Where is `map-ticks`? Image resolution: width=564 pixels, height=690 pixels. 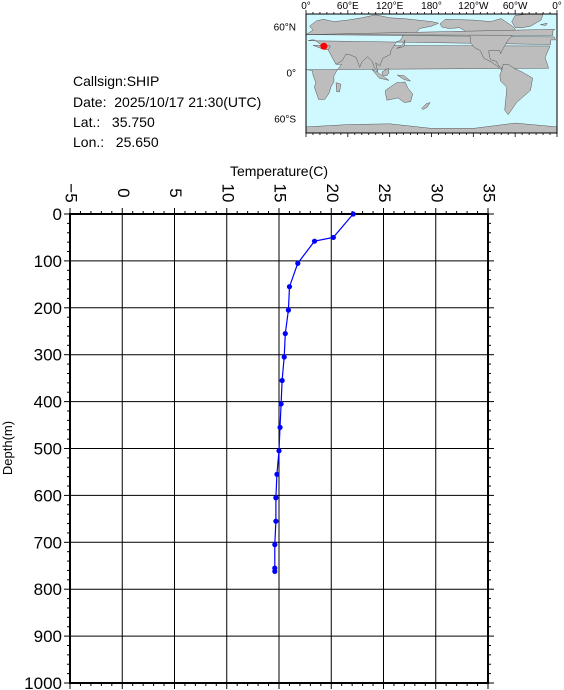
map-ticks is located at coordinates (431, 73).